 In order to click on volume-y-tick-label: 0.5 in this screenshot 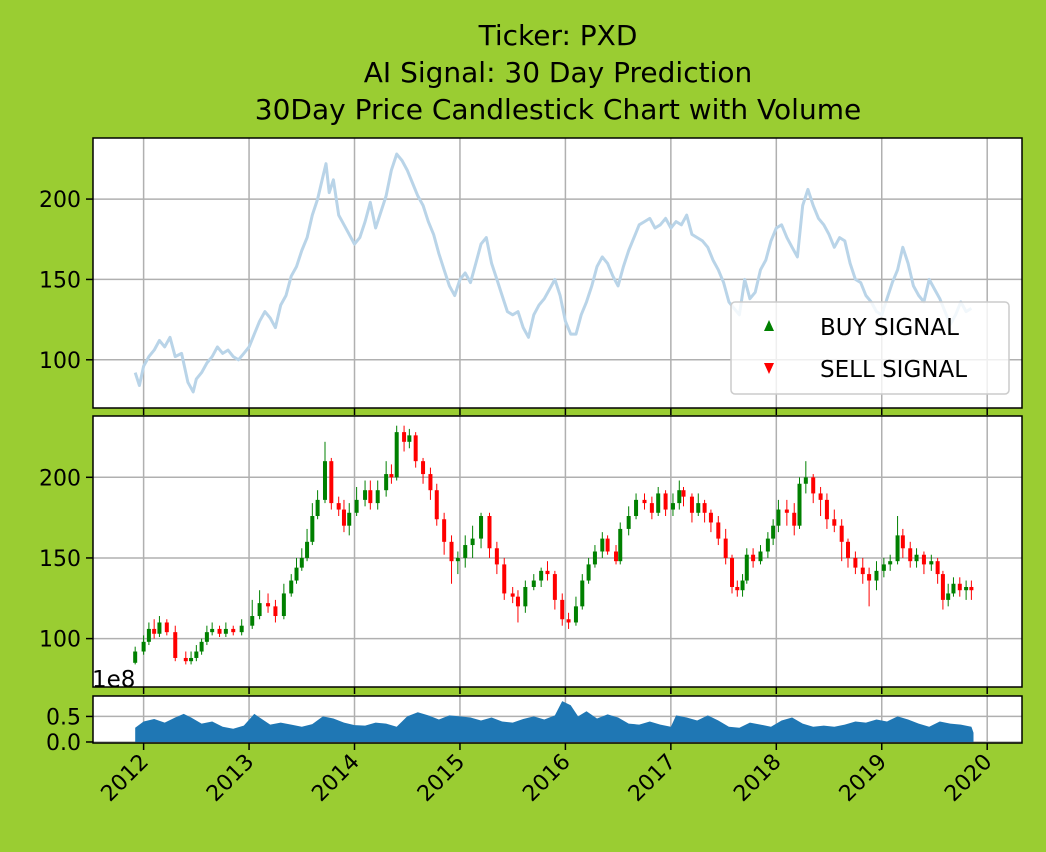, I will do `click(63, 717)`.